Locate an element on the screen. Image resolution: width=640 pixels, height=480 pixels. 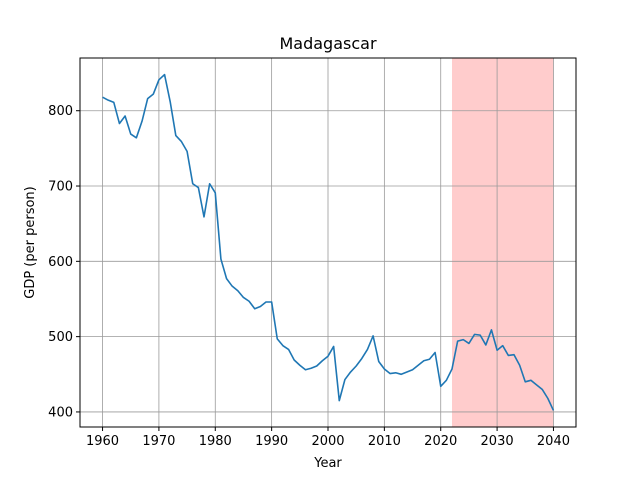
x-tick-label-2000: 2000 is located at coordinates (327, 441).